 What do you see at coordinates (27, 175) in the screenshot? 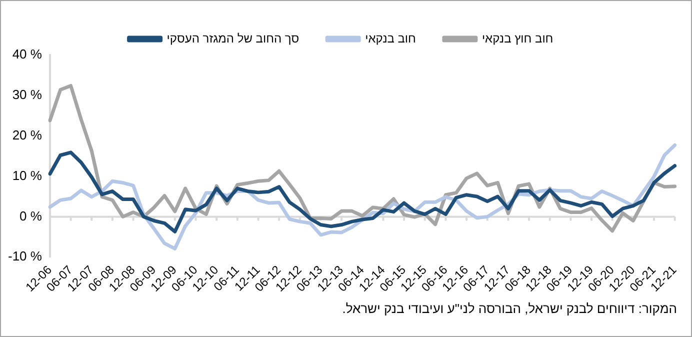
I see `y-tick-label: 10 %` at bounding box center [27, 175].